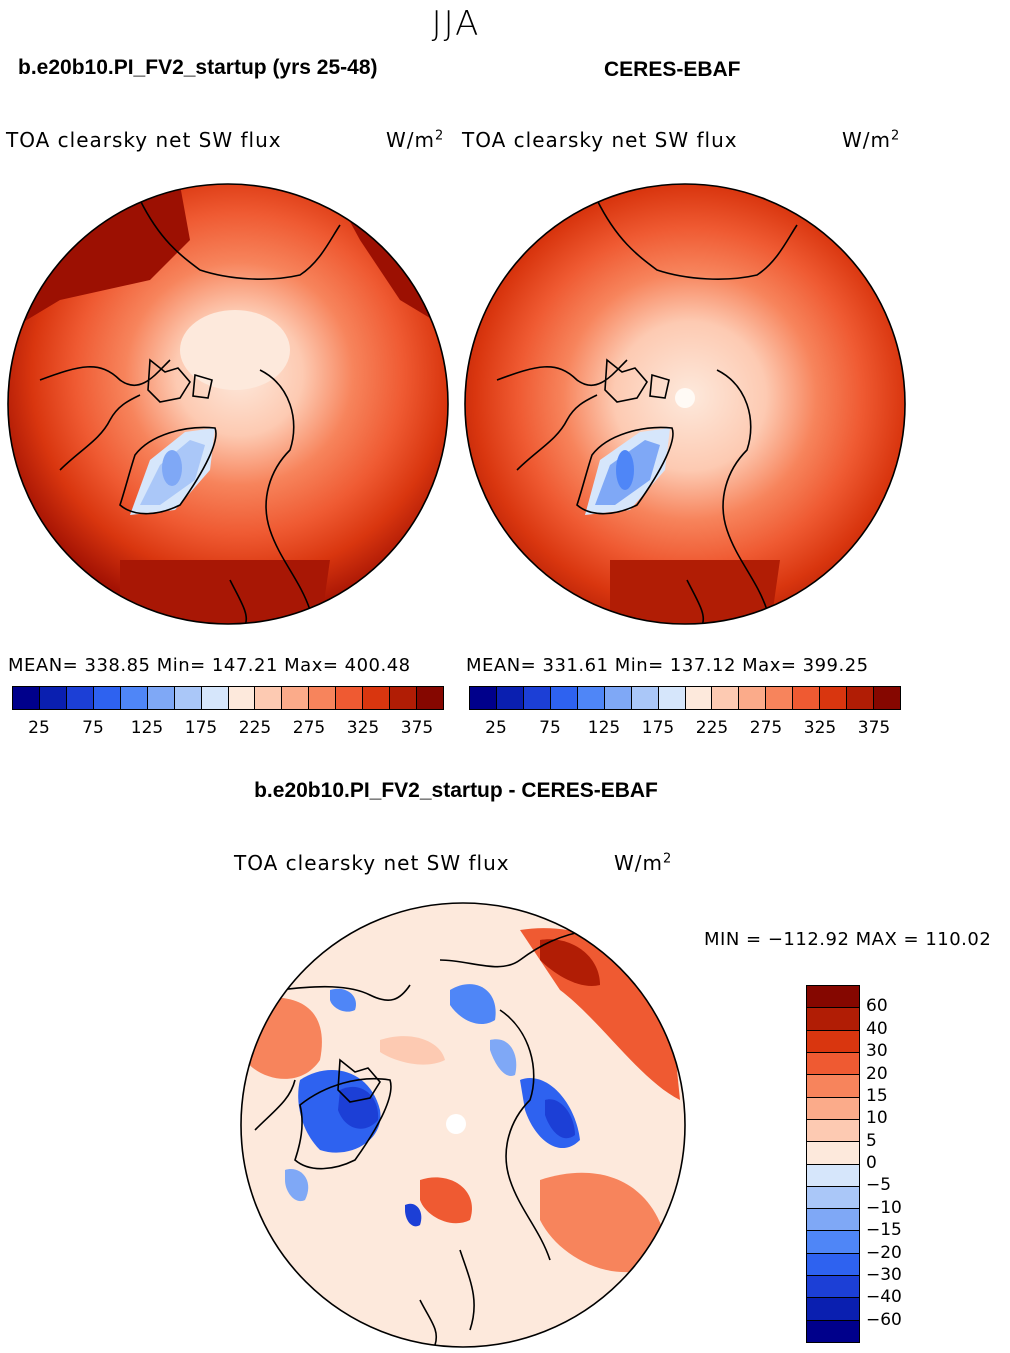  Describe the element at coordinates (877, 1006) in the screenshot. I see `colorbar-tick-label: 60` at that location.